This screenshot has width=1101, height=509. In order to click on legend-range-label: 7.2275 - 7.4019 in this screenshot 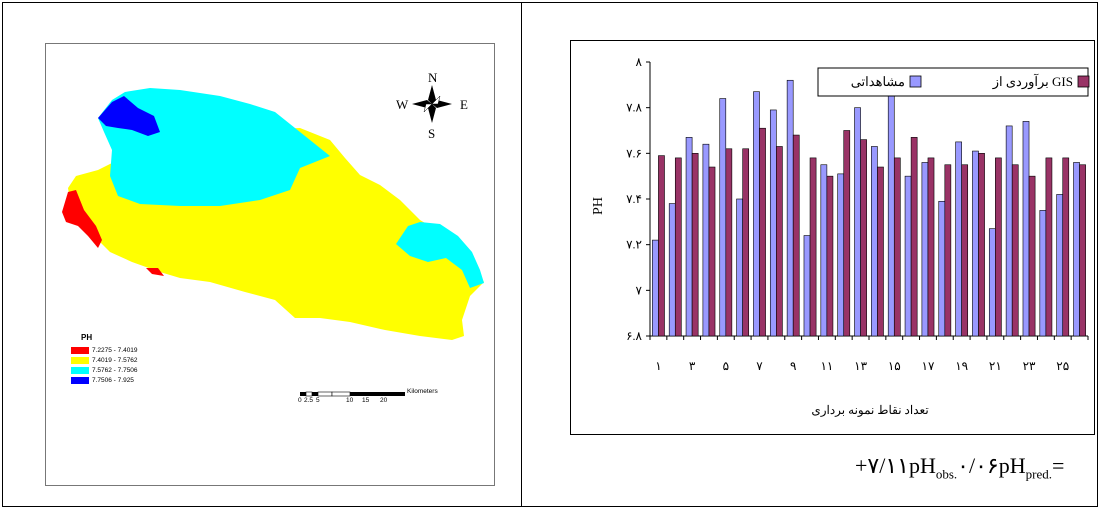, I will do `click(115, 350)`.